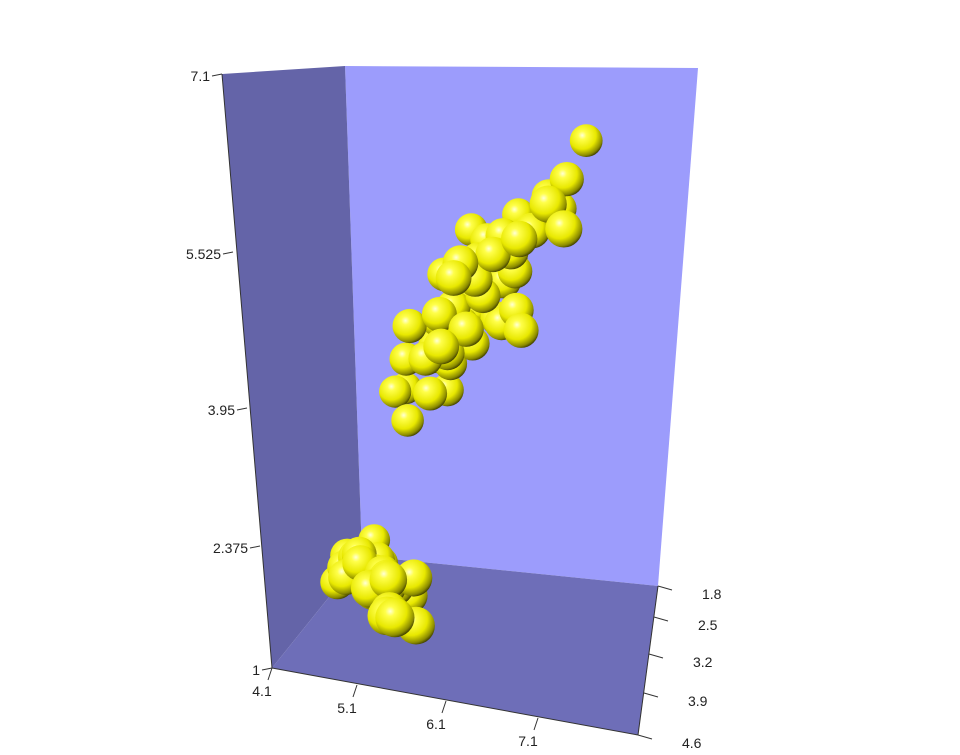  I want to click on z-tick-label: 1, so click(256, 670).